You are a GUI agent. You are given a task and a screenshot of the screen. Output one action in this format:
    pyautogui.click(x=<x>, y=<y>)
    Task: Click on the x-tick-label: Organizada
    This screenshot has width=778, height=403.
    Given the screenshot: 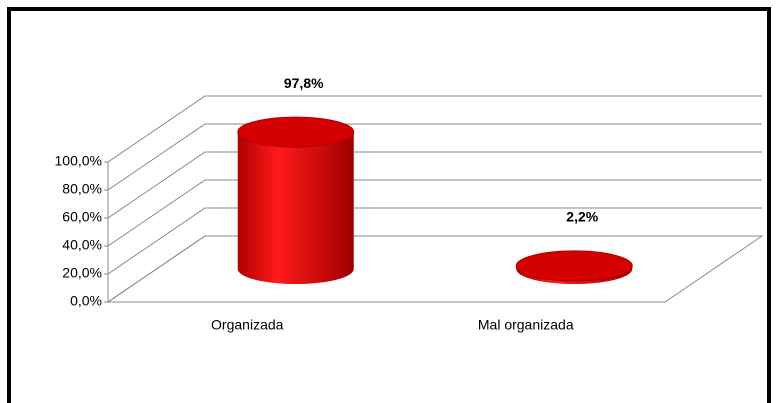 What is the action you would take?
    pyautogui.click(x=247, y=325)
    